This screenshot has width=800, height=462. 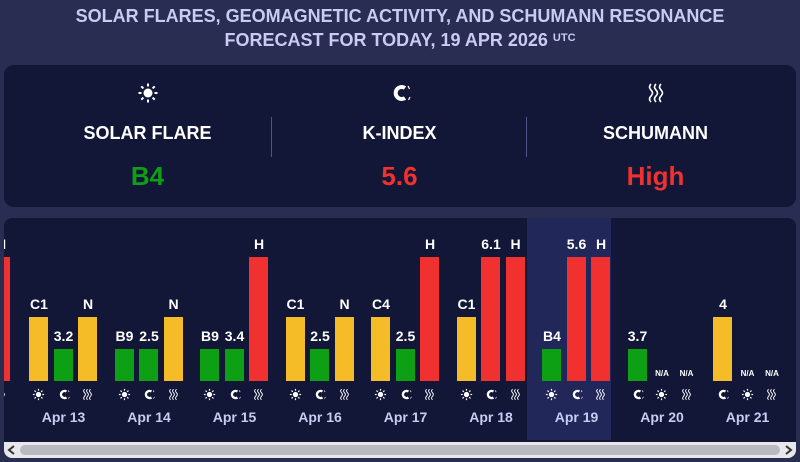 What do you see at coordinates (655, 176) in the screenshot?
I see `schumann-value: High` at bounding box center [655, 176].